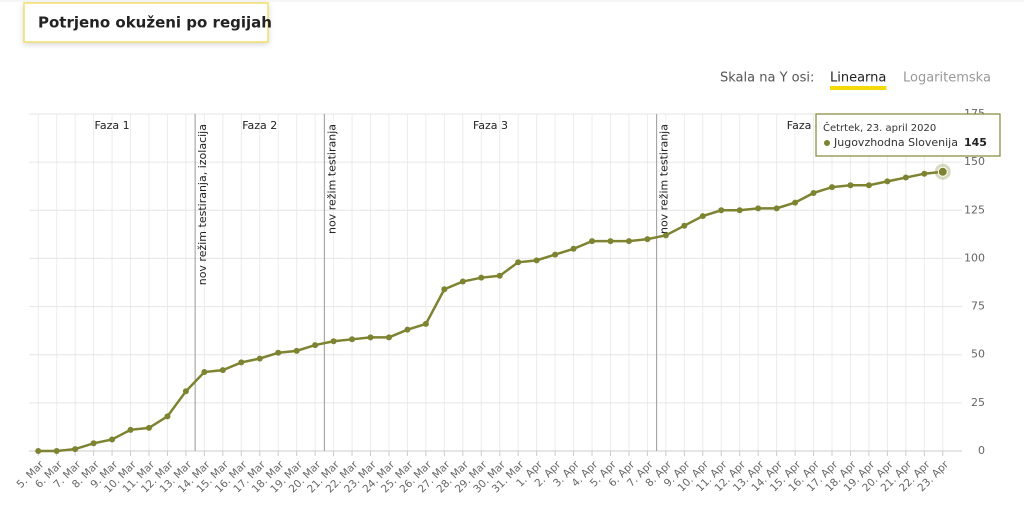 The width and height of the screenshot is (1024, 508). I want to click on phase-label: Faza 1, so click(112, 125).